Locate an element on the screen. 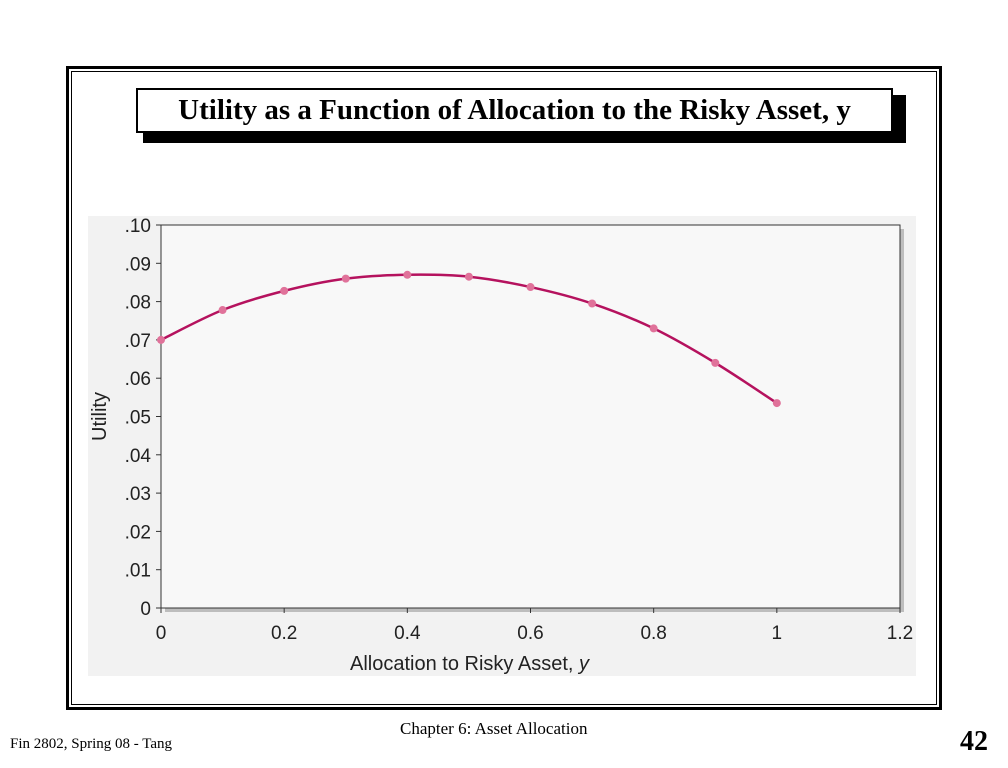 Image resolution: width=1008 pixels, height=768 pixels. y-axis-label: Utility is located at coordinates (100, 416).